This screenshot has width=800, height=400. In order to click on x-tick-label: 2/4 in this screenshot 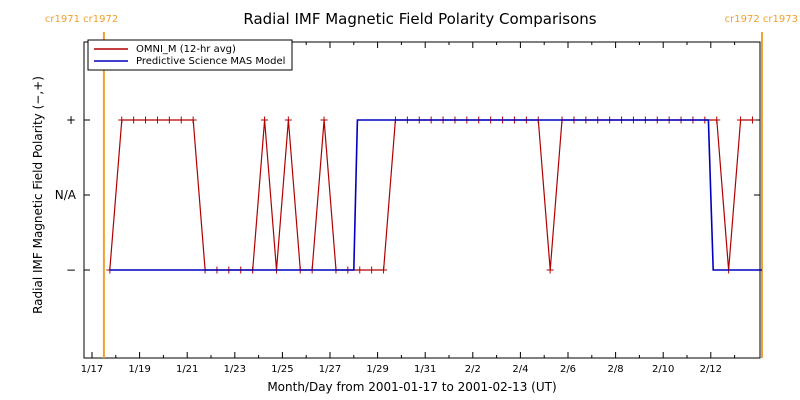, I will do `click(520, 369)`.